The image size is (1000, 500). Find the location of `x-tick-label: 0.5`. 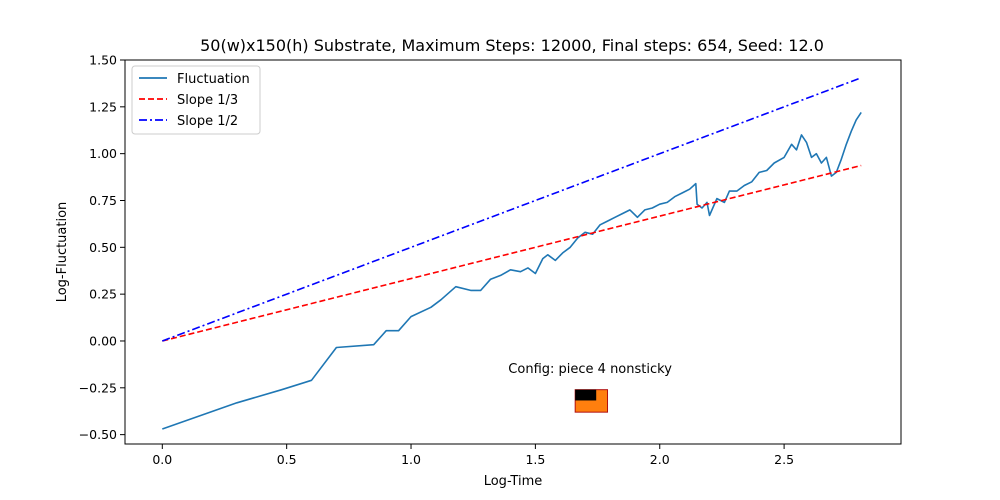

x-tick-label: 0.5 is located at coordinates (287, 459).